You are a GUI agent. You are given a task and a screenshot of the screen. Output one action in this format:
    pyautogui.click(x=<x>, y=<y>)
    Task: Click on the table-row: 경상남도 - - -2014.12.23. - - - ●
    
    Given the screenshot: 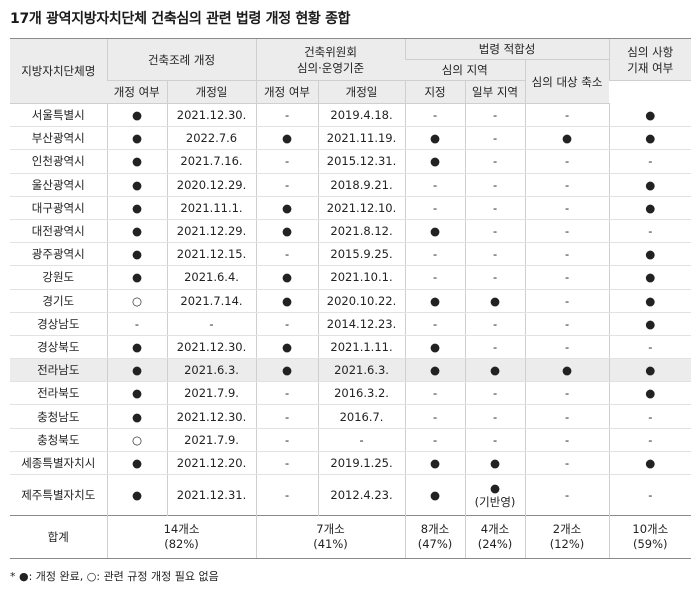 What is the action you would take?
    pyautogui.click(x=351, y=324)
    